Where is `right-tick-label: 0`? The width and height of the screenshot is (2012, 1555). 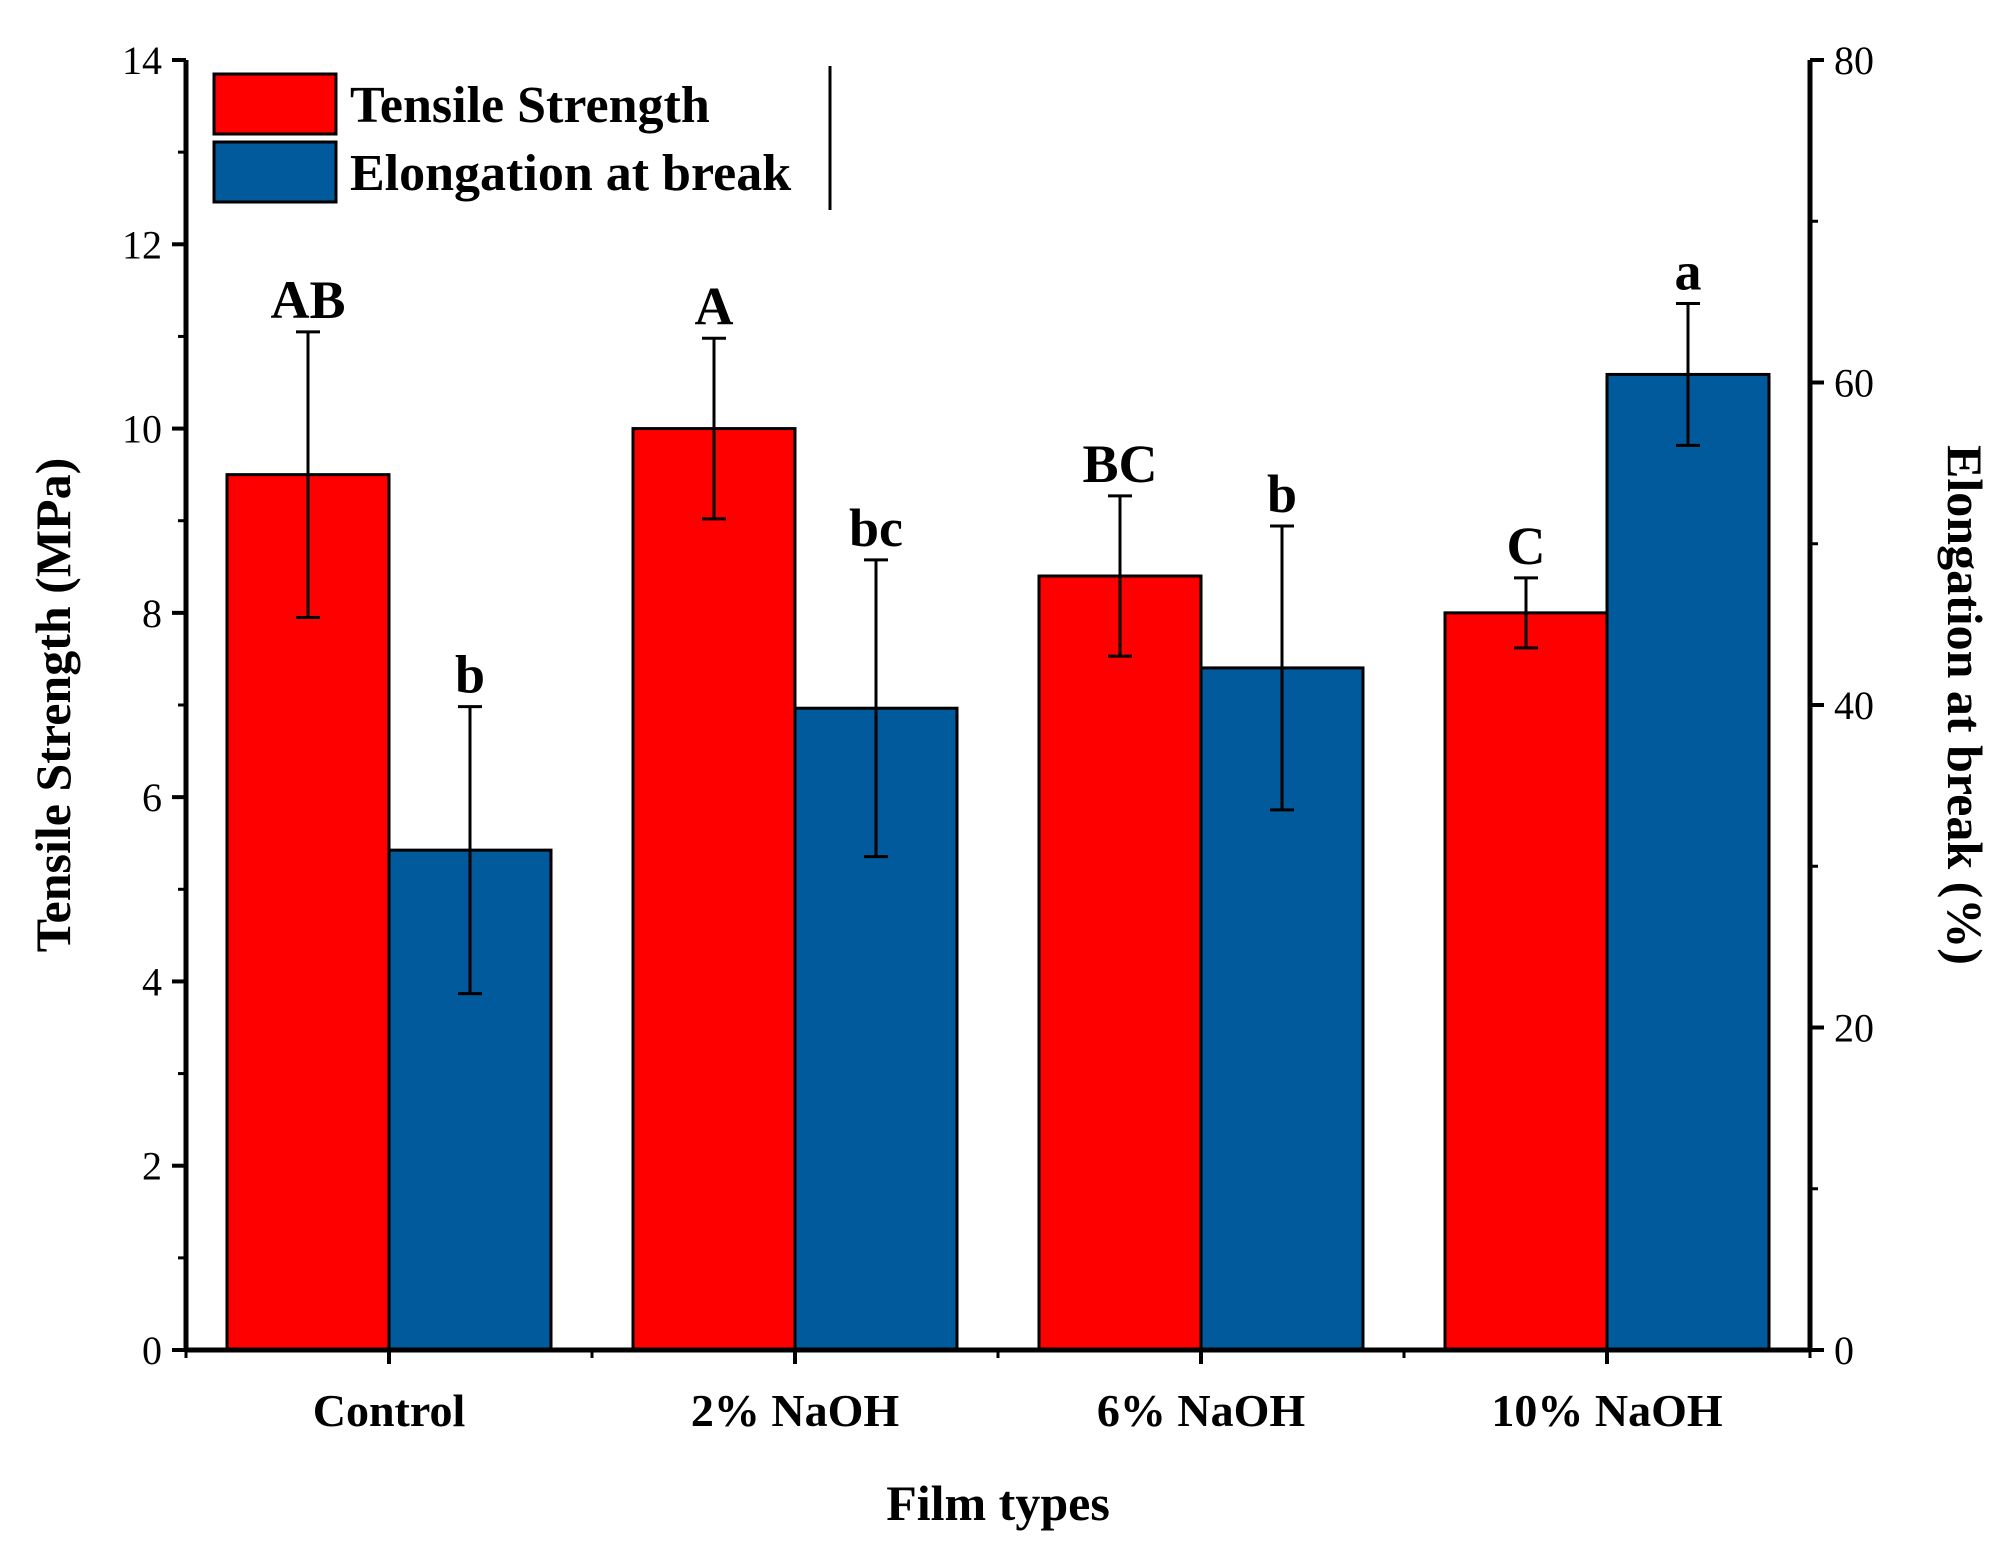
right-tick-label: 0 is located at coordinates (1844, 1350).